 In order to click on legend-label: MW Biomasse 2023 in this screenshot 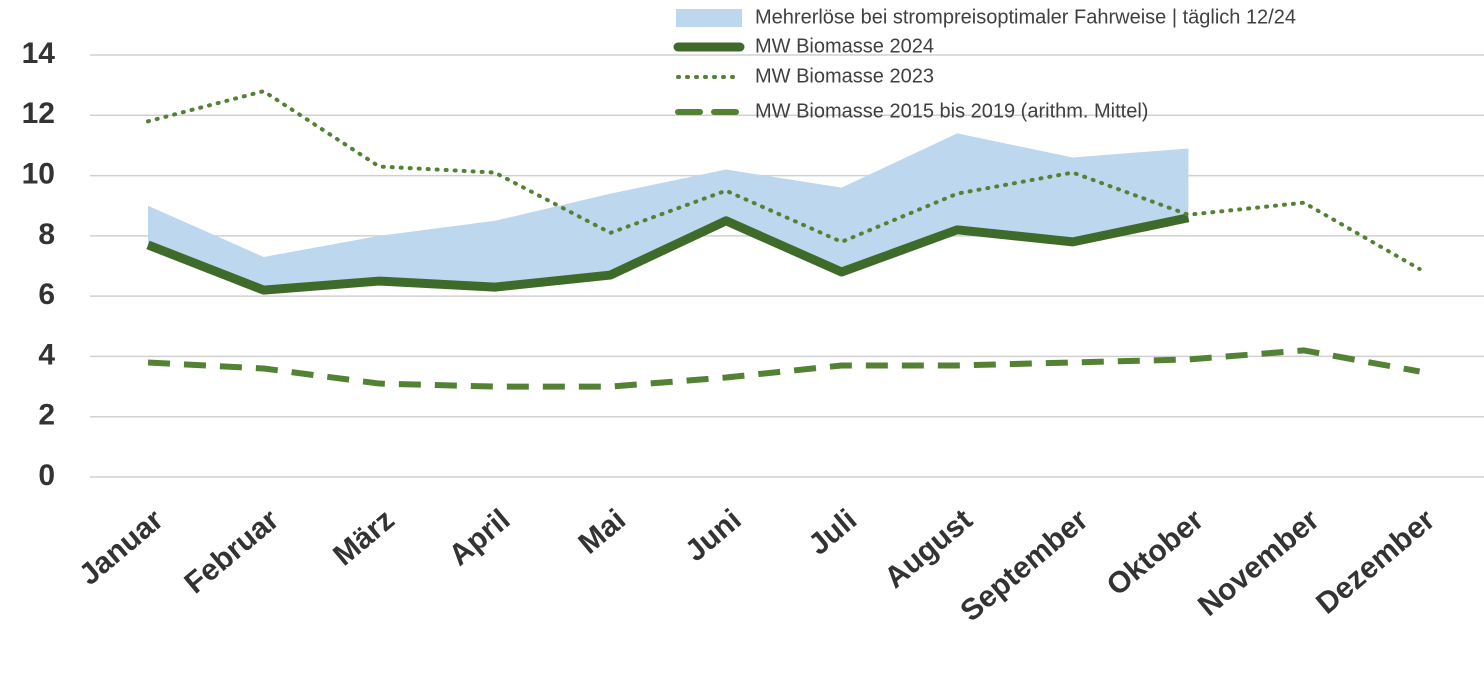, I will do `click(844, 76)`.